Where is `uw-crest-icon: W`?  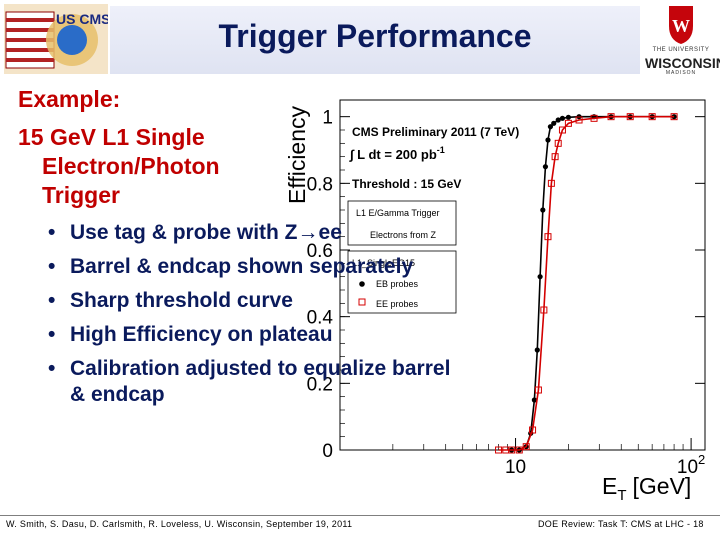 uw-crest-icon: W is located at coordinates (681, 25).